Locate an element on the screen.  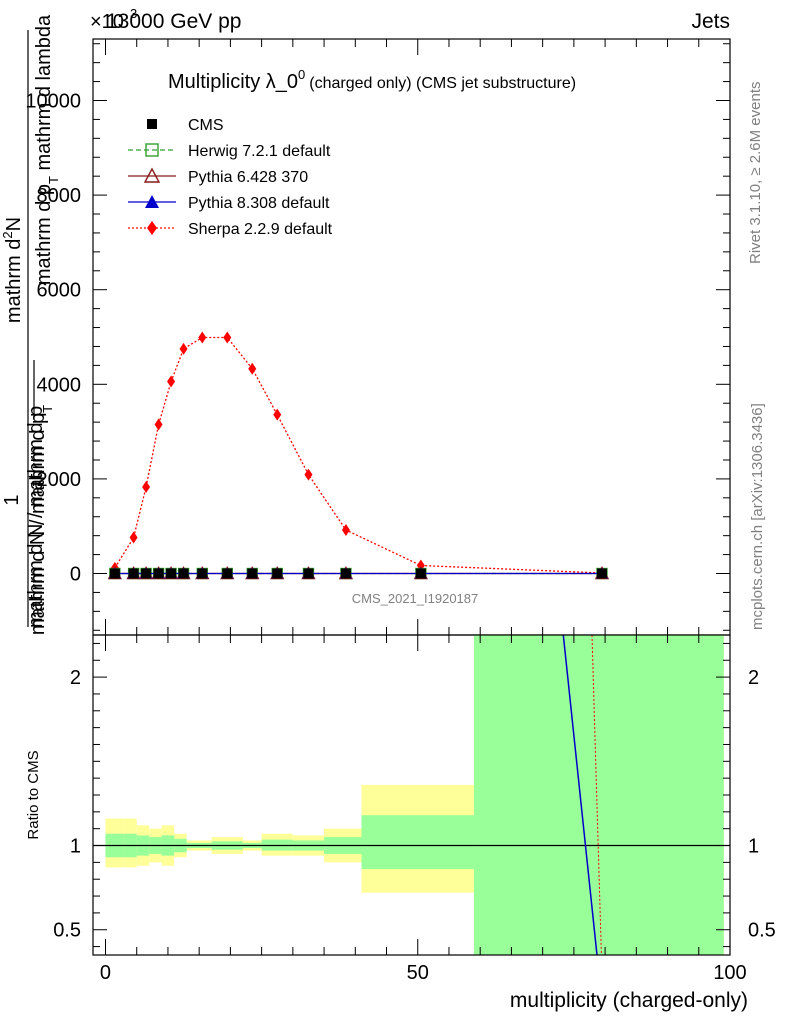
exponent-label: ×10 is located at coordinates (107, 22).